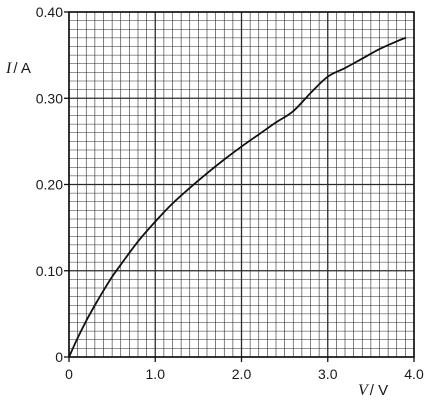 The width and height of the screenshot is (431, 401). I want to click on y-tick-label: 0.30, so click(49, 98).